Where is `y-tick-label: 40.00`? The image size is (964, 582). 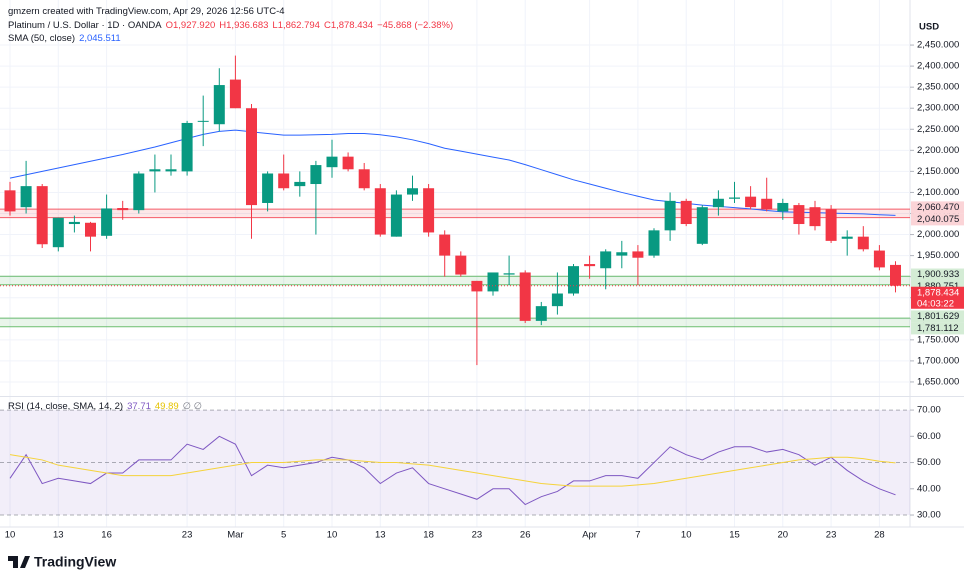 y-tick-label: 40.00 is located at coordinates (929, 488).